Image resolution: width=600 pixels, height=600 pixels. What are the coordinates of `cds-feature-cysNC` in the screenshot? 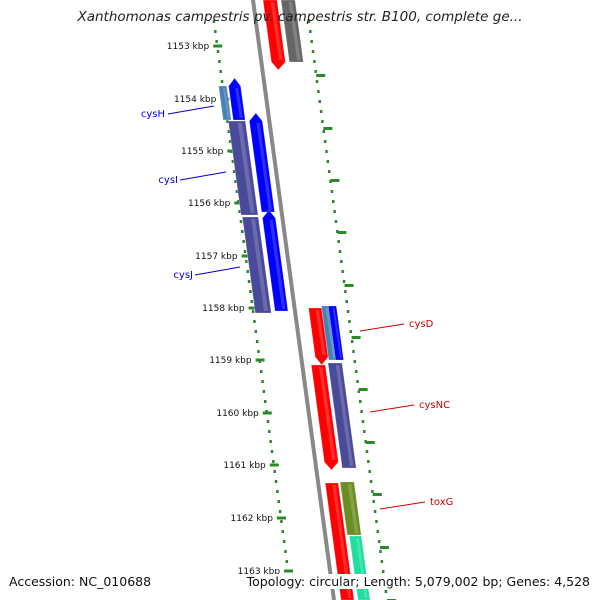 It's located at (324, 417).